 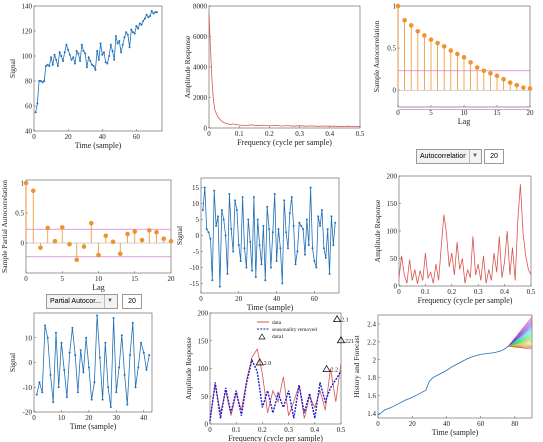 I want to click on y-tick-label: -10, so click(x=195, y=268).